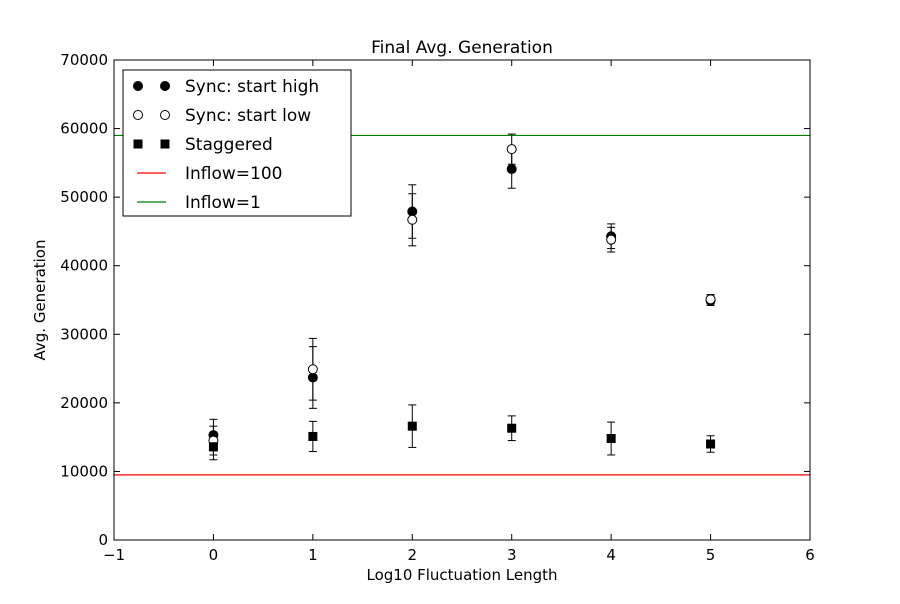  What do you see at coordinates (84, 471) in the screenshot?
I see `y-tick-label: 10000` at bounding box center [84, 471].